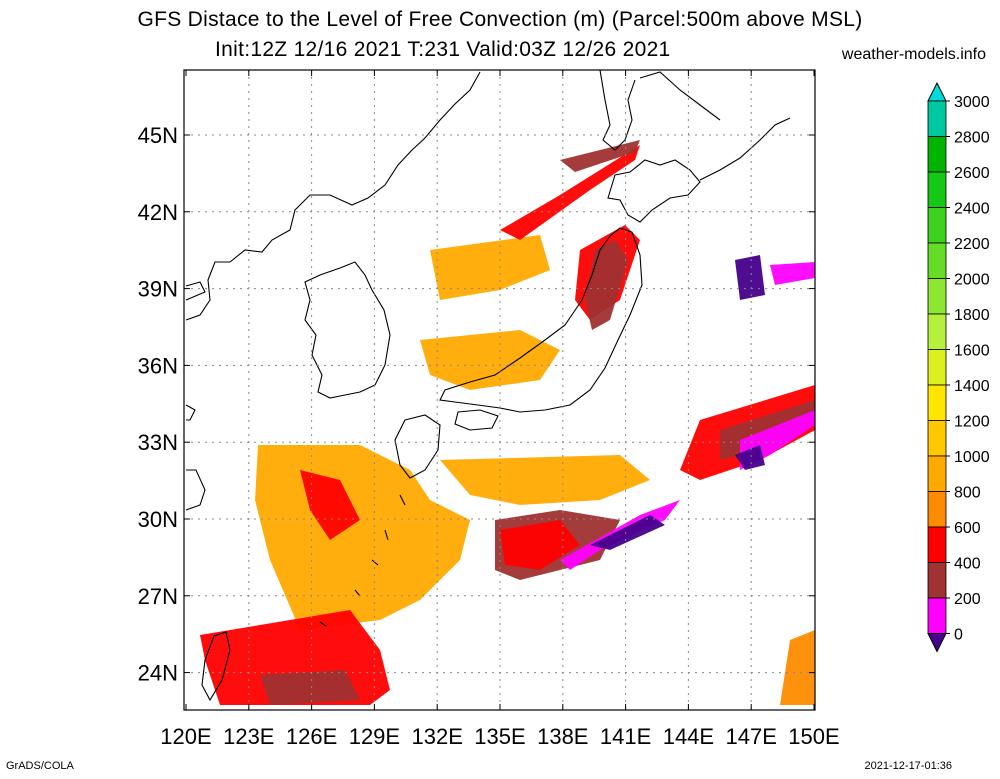  I want to click on lon-label: 120E, so click(185, 736).